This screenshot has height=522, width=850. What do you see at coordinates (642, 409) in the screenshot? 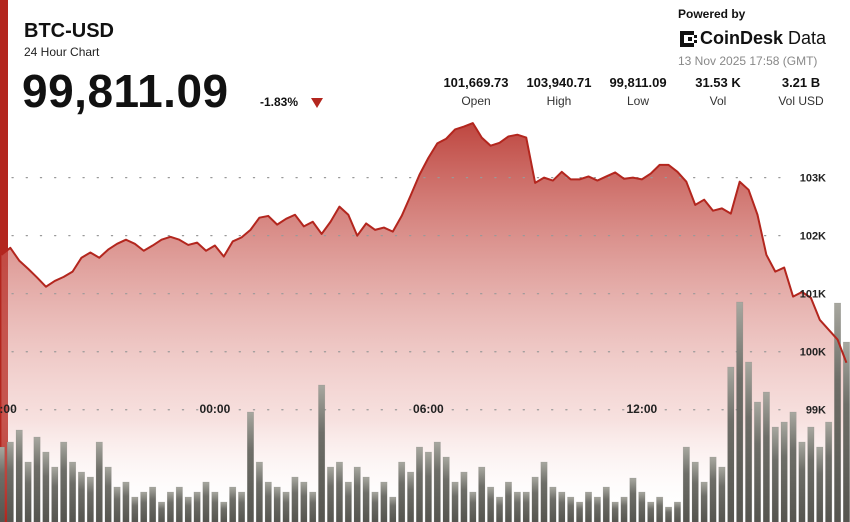
I see `x-tick-label: 12:00` at bounding box center [642, 409].